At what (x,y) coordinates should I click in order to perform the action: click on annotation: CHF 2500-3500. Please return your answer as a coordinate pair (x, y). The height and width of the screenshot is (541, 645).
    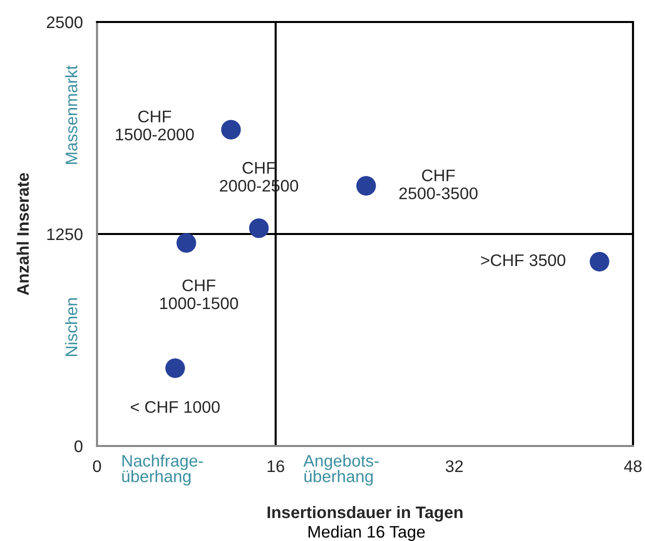
    Looking at the image, I should click on (438, 185).